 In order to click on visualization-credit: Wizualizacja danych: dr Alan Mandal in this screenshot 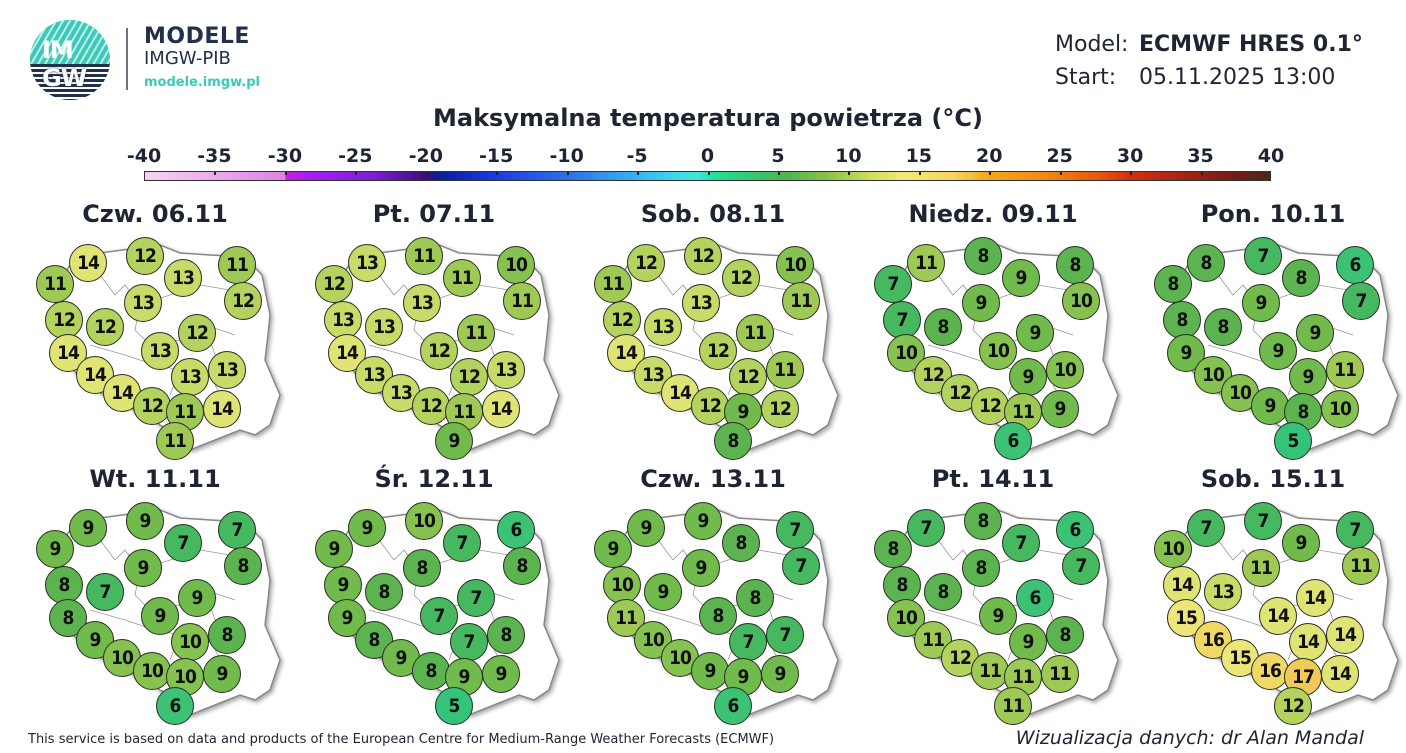, I will do `click(1189, 738)`.